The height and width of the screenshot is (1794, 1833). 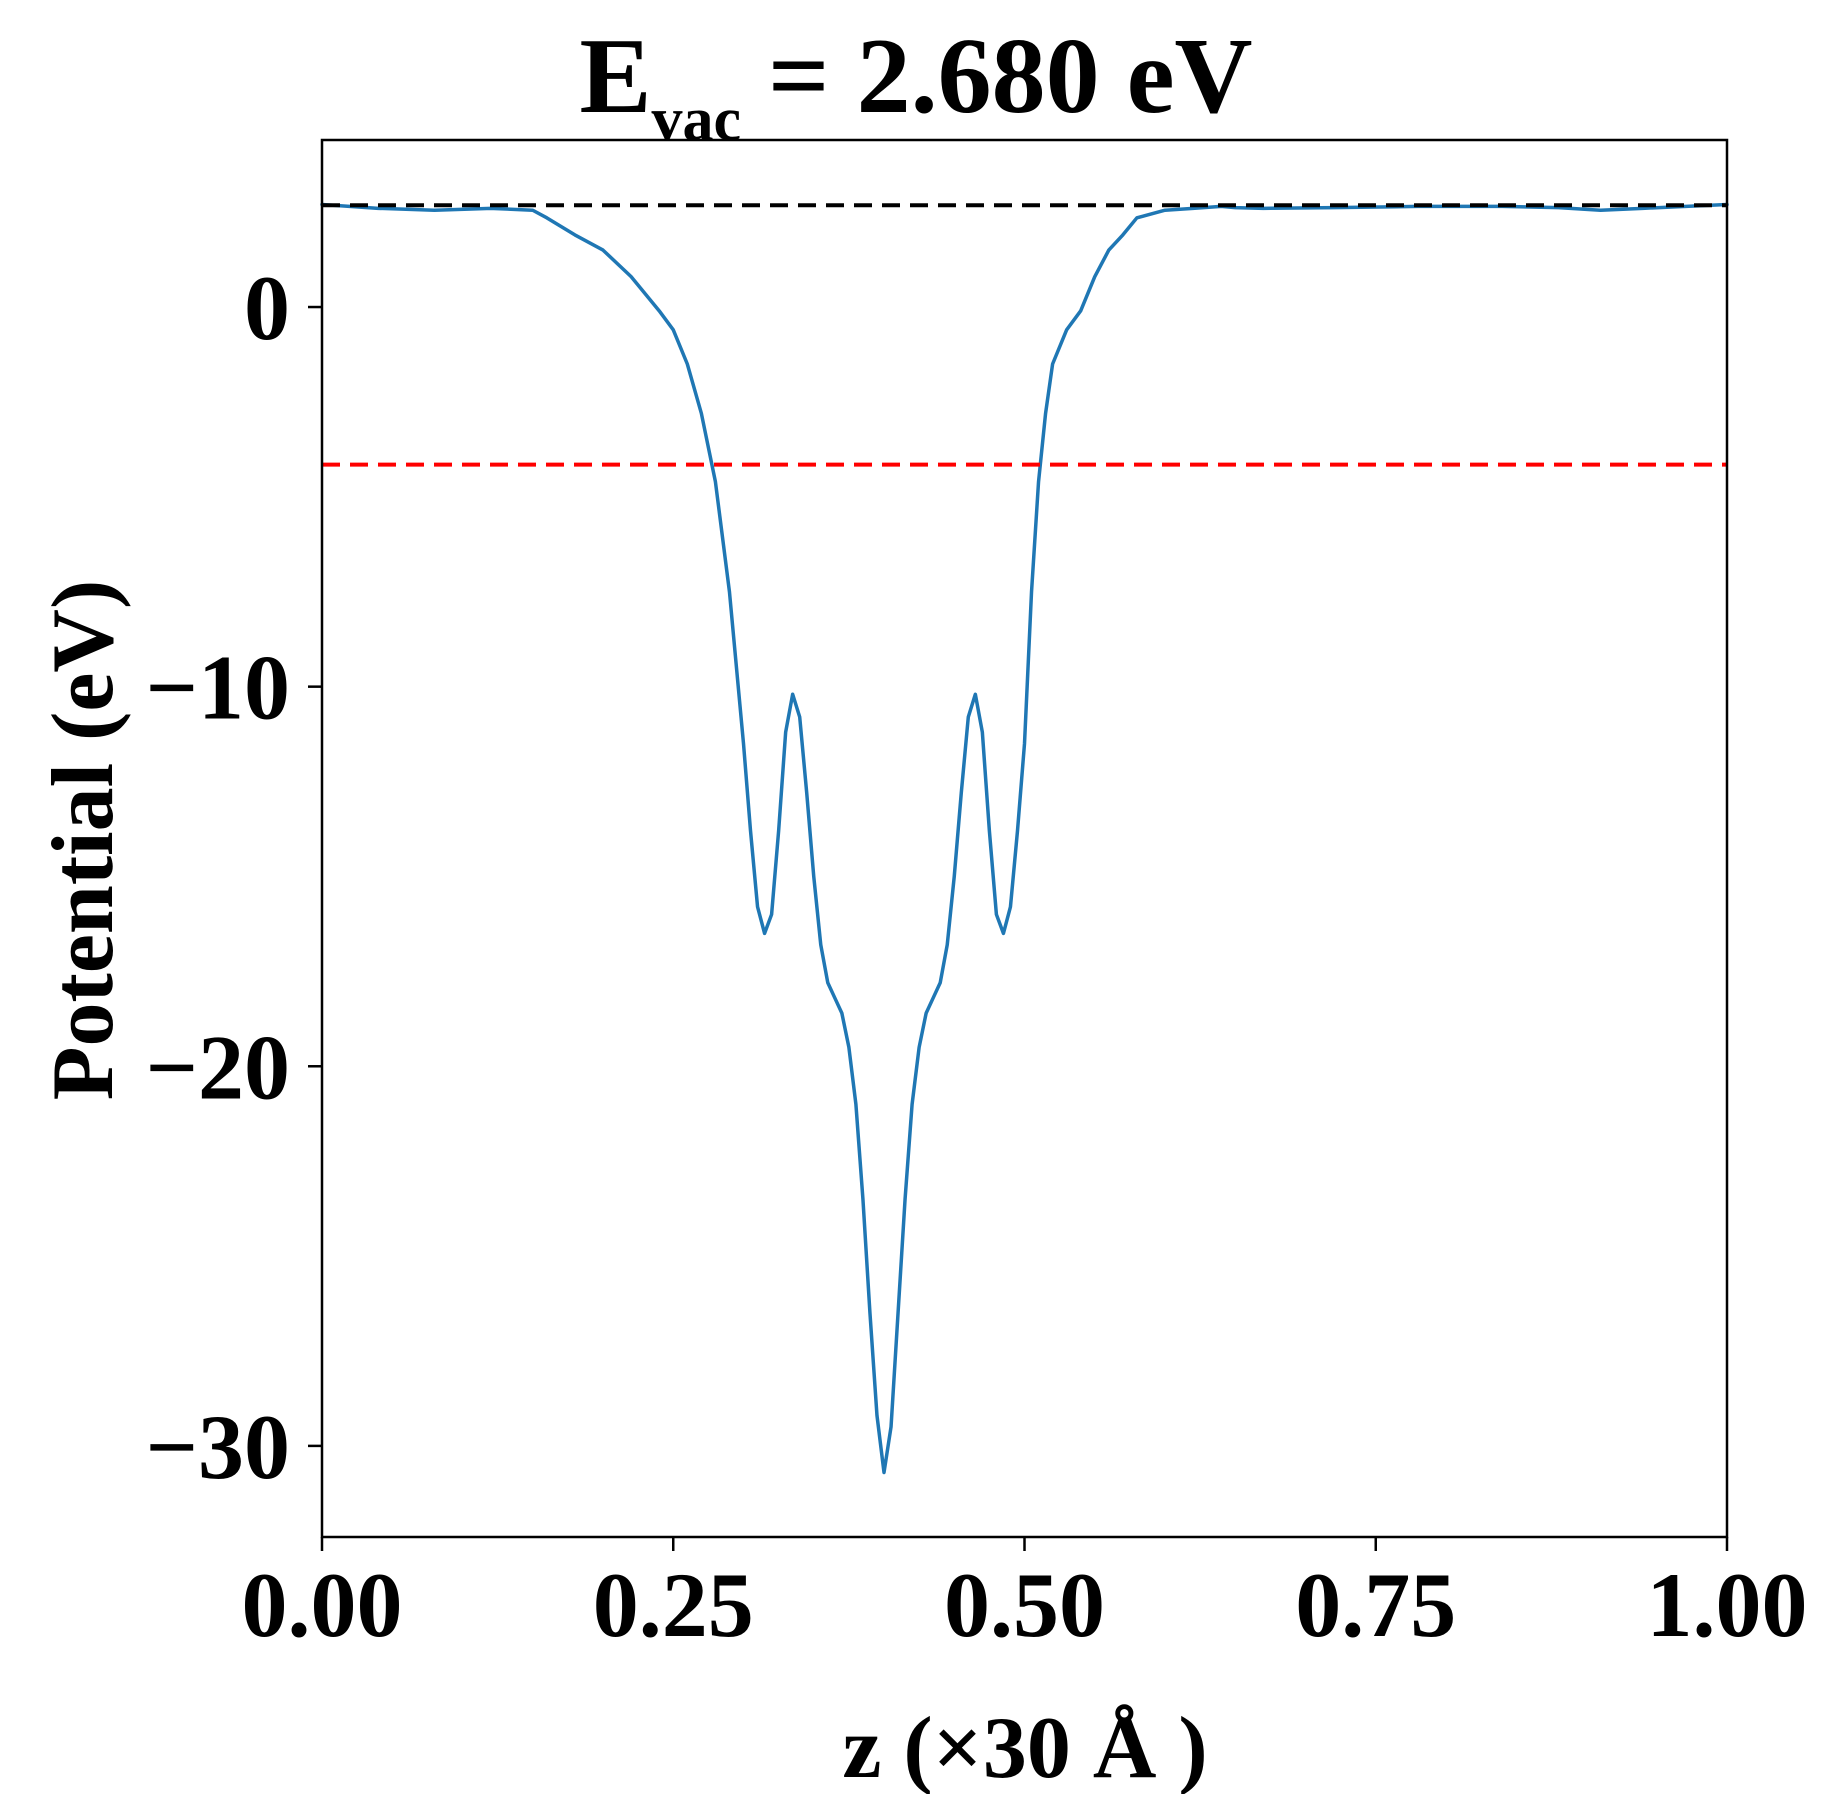 What do you see at coordinates (1024, 1747) in the screenshot?
I see `x-axis-label: z (×30 Å )` at bounding box center [1024, 1747].